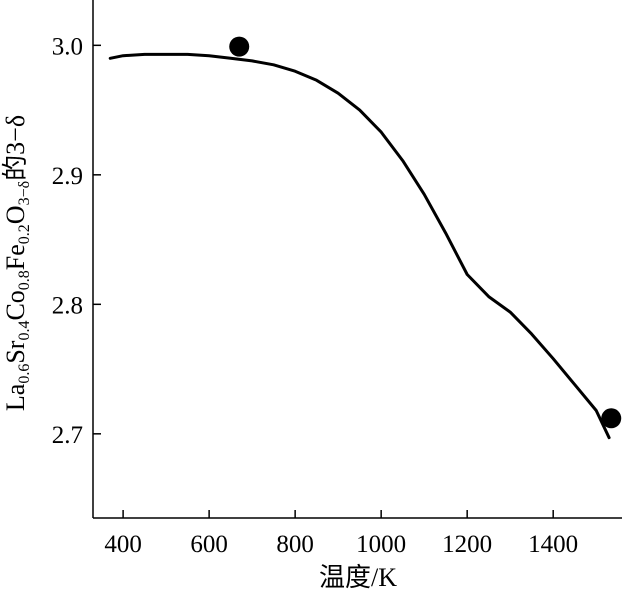  What do you see at coordinates (15, 351) in the screenshot?
I see `y-label-text: Sr` at bounding box center [15, 351].